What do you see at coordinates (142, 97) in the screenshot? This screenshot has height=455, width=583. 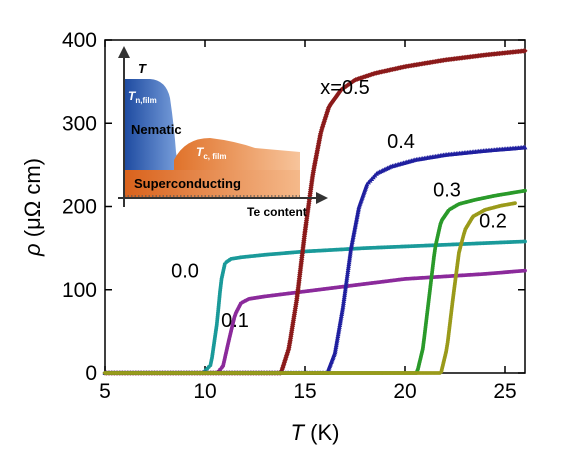 I see `inset-tn-label: Tn,film` at bounding box center [142, 97].